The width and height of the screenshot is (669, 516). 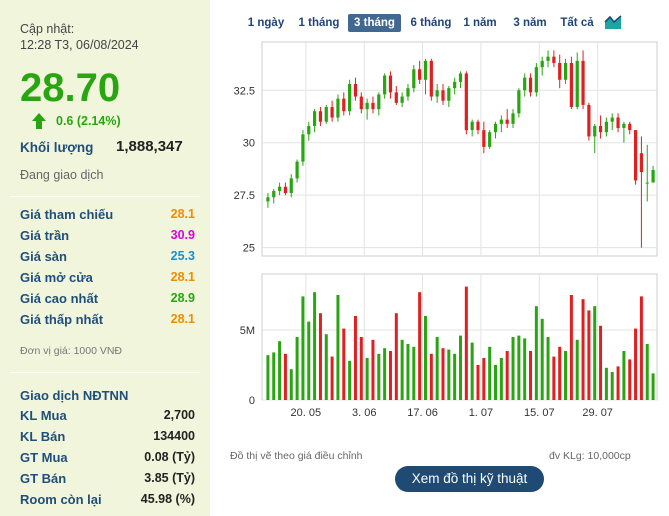 I want to click on tab-tat-ca: Tất cả, so click(x=577, y=23).